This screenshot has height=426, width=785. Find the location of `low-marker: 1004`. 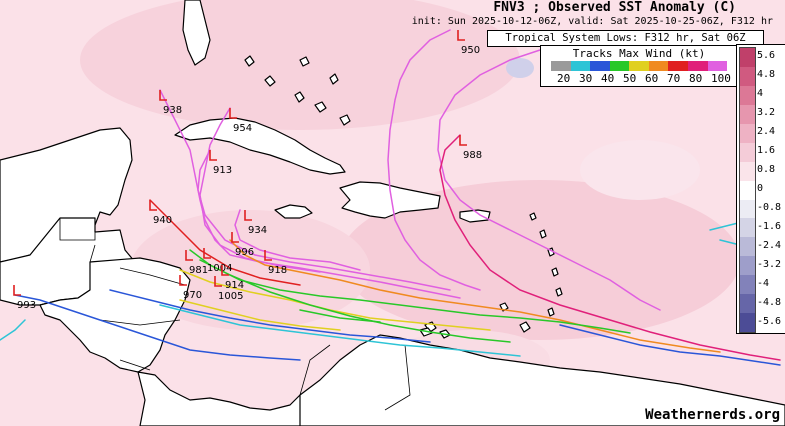

low-marker: 1004 is located at coordinates (217, 261).